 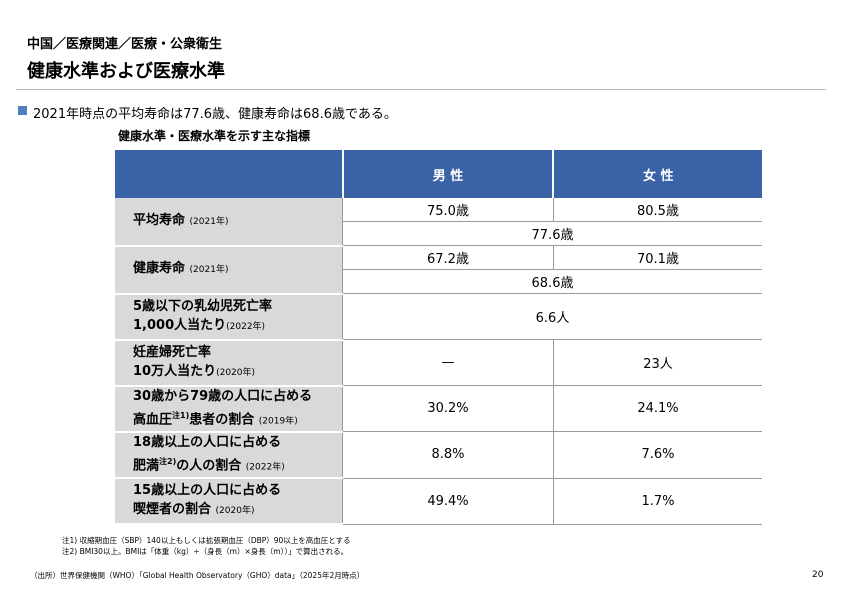 I want to click on title: 健康水準および医療水準, so click(x=126, y=71).